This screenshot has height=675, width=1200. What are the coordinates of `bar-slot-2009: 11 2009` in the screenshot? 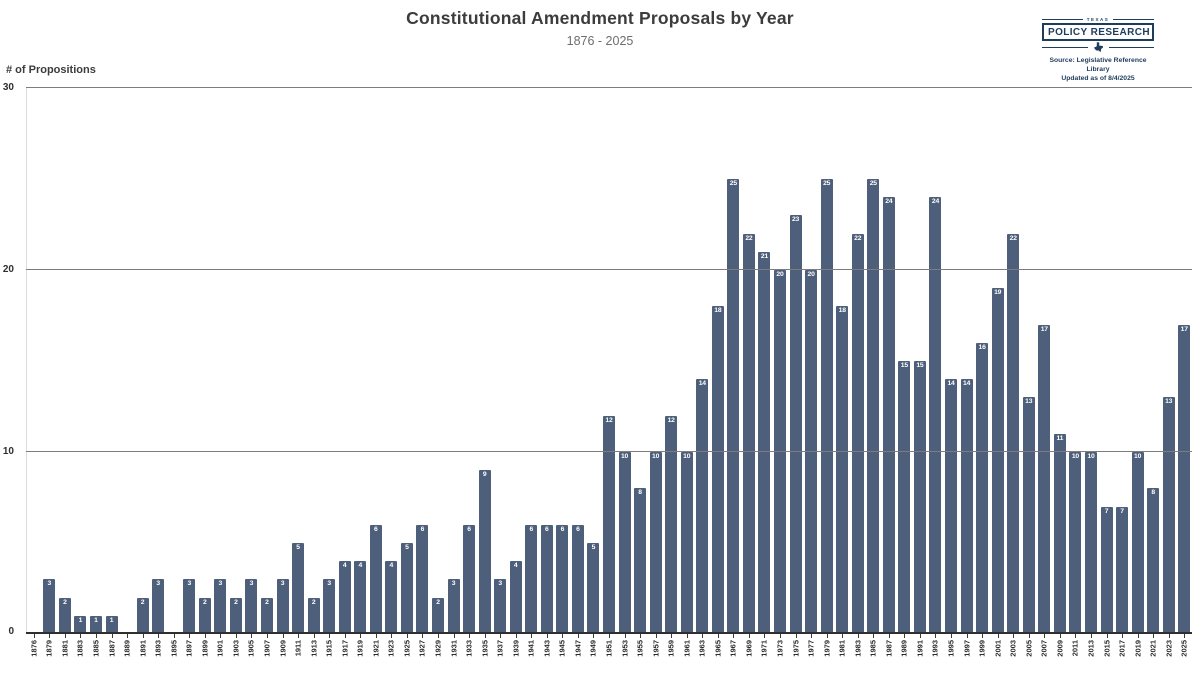 It's located at (1060, 372).